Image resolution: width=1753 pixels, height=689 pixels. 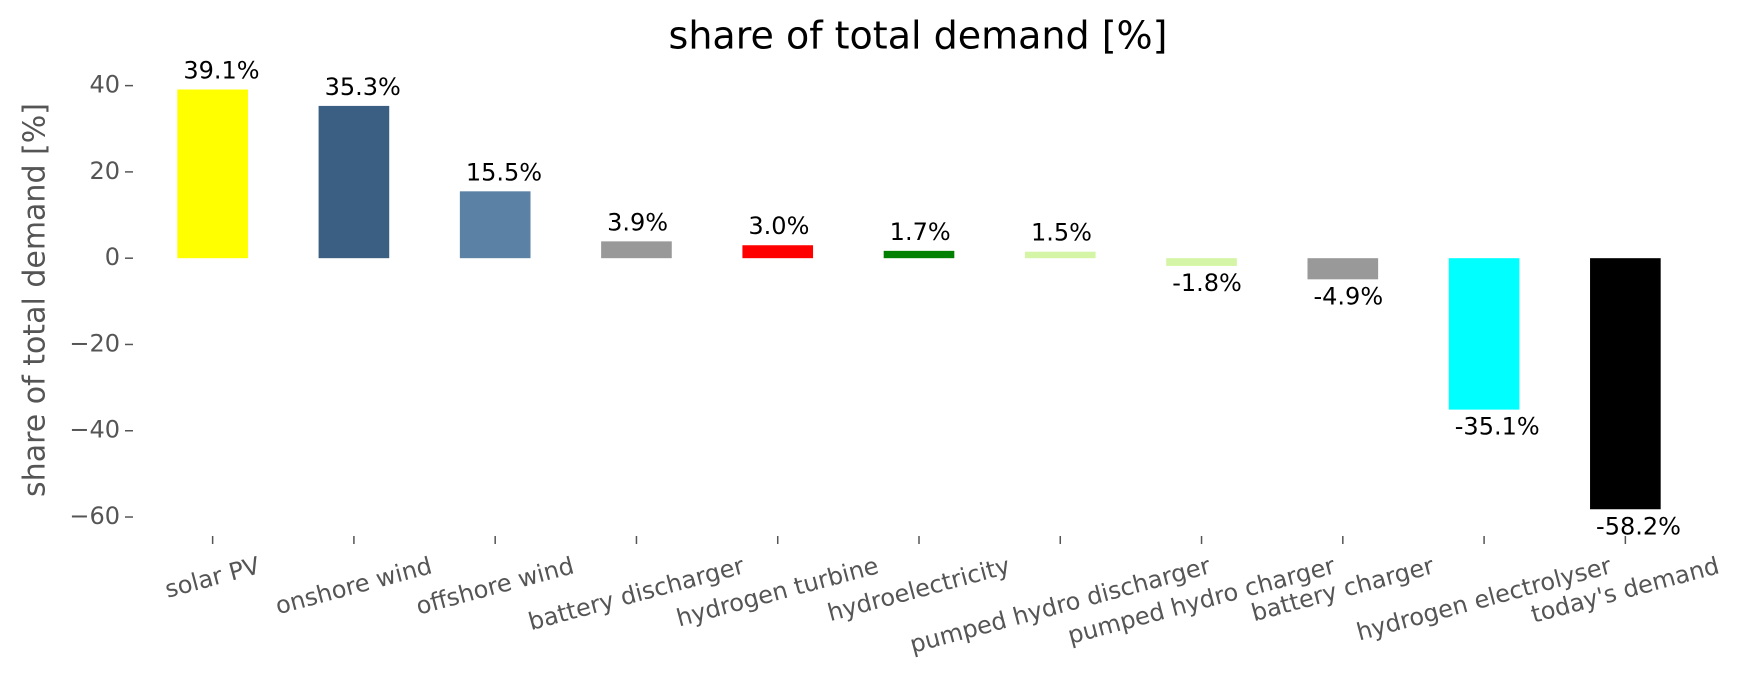 I want to click on value-label: -58.2%, so click(x=1638, y=526).